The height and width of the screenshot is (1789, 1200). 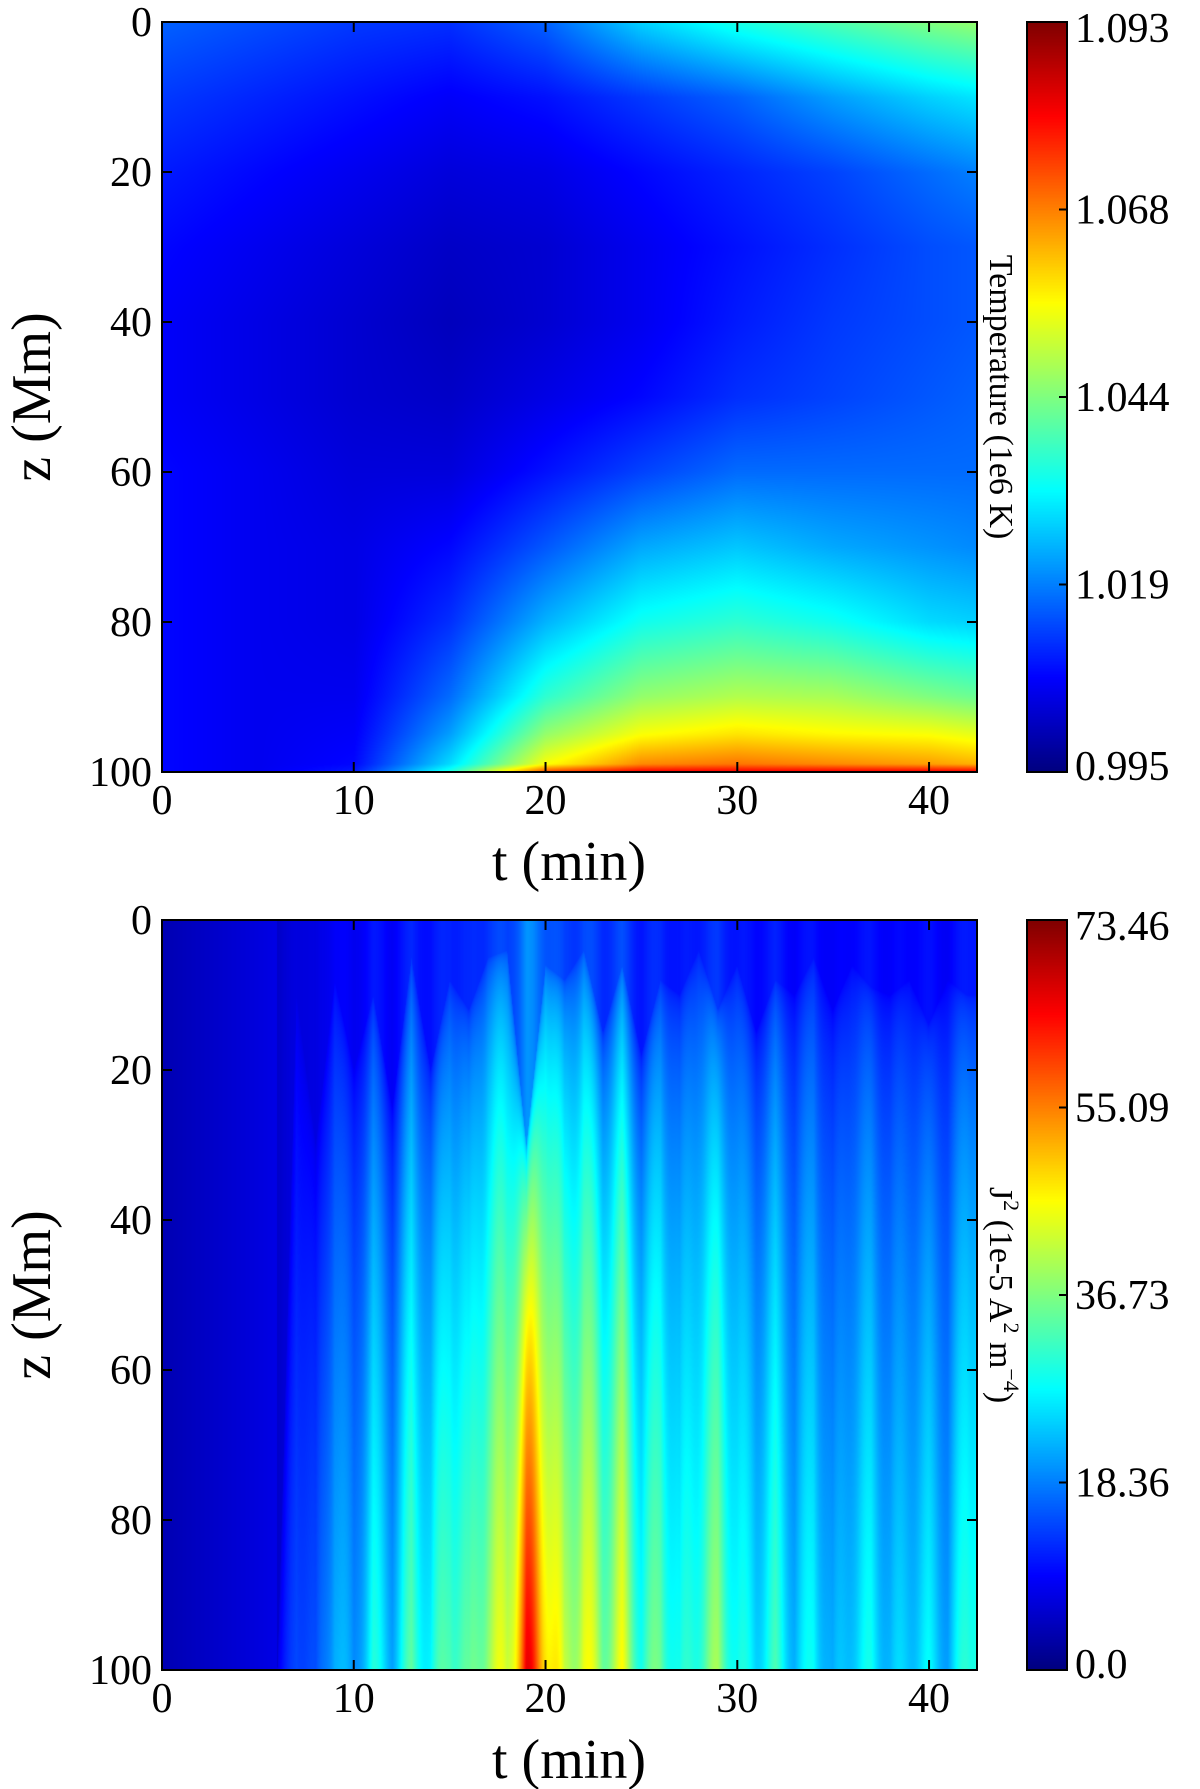 I want to click on temperature-y-axis-label: z (Mm), so click(x=32, y=397).